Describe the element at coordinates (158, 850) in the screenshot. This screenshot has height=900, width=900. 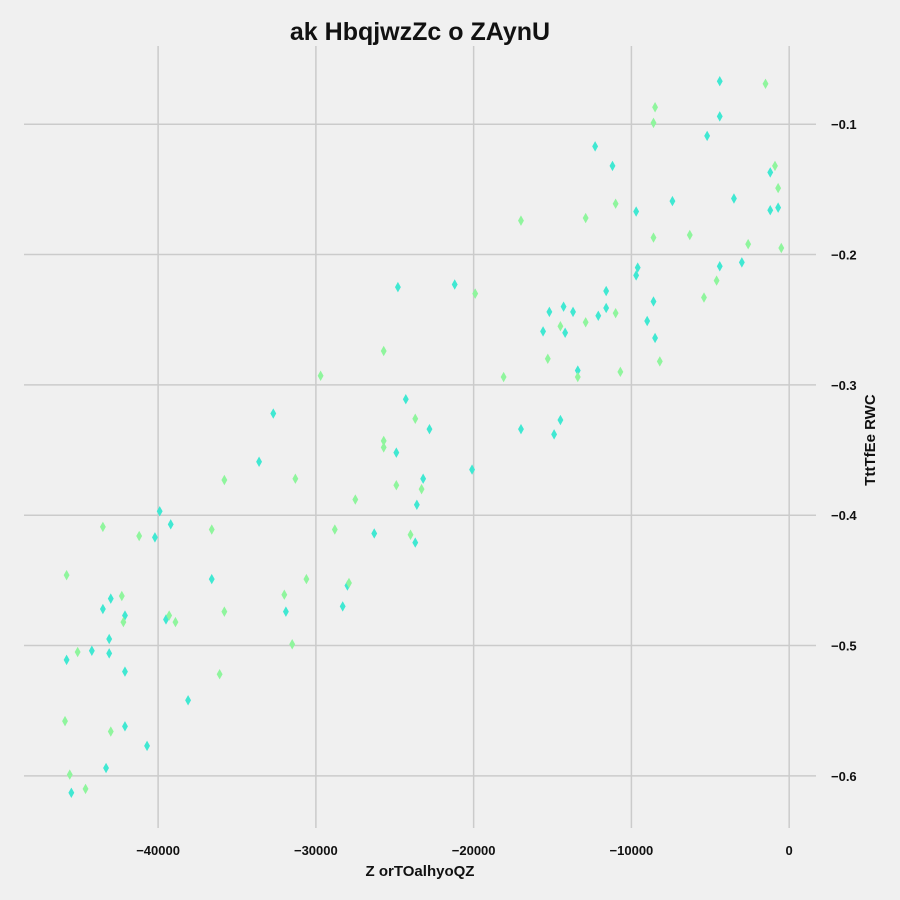
I see `x-tick-label: −40000` at that location.